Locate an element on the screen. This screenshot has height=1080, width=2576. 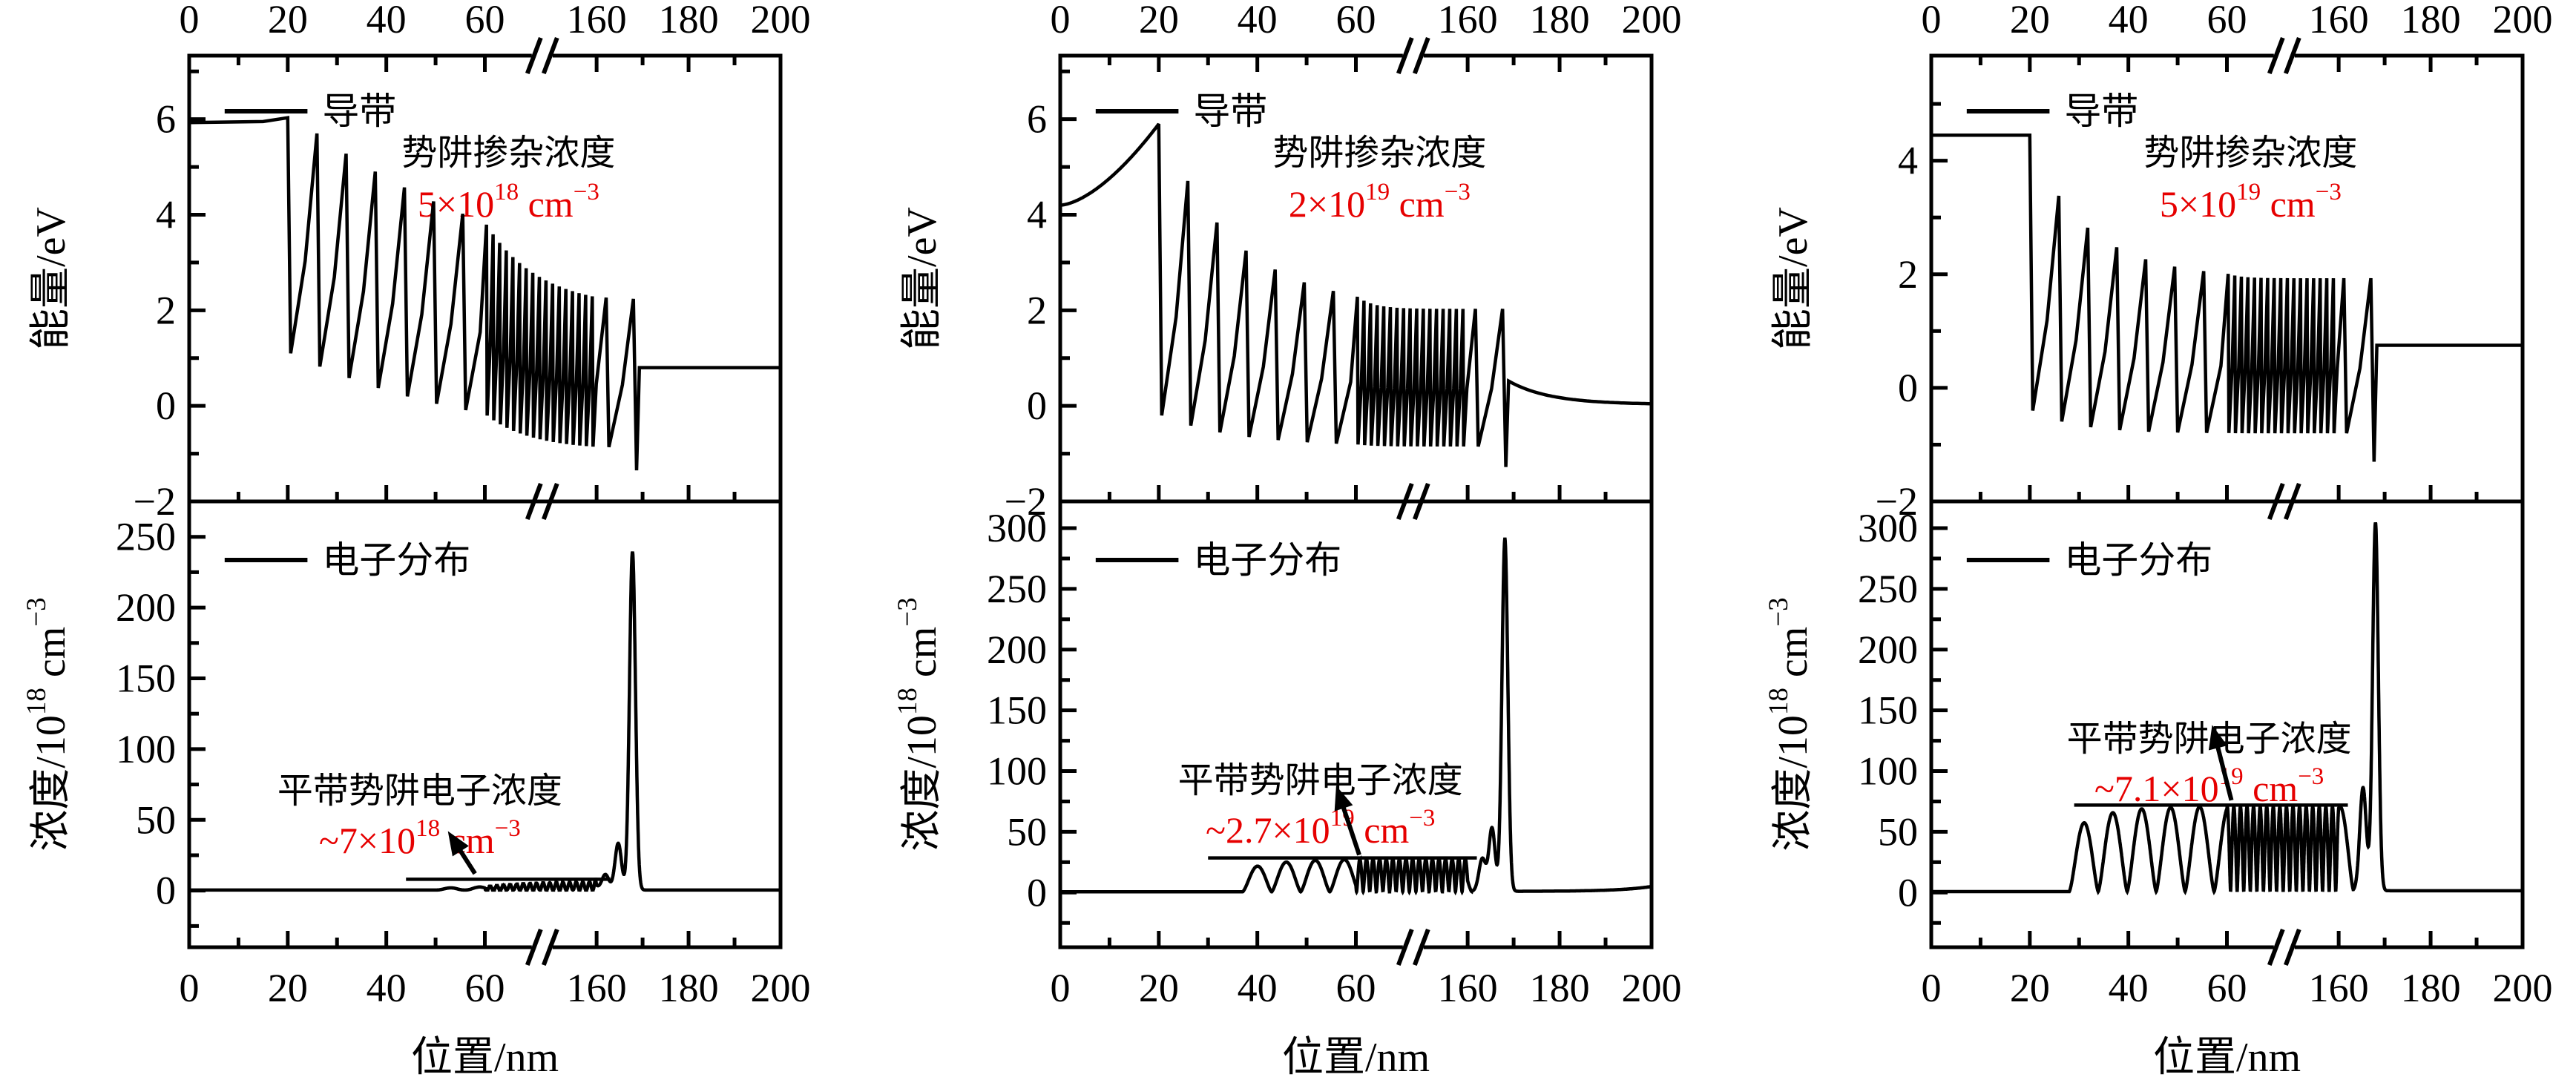
x-tick-label-bottom: 0 is located at coordinates (1061, 988).